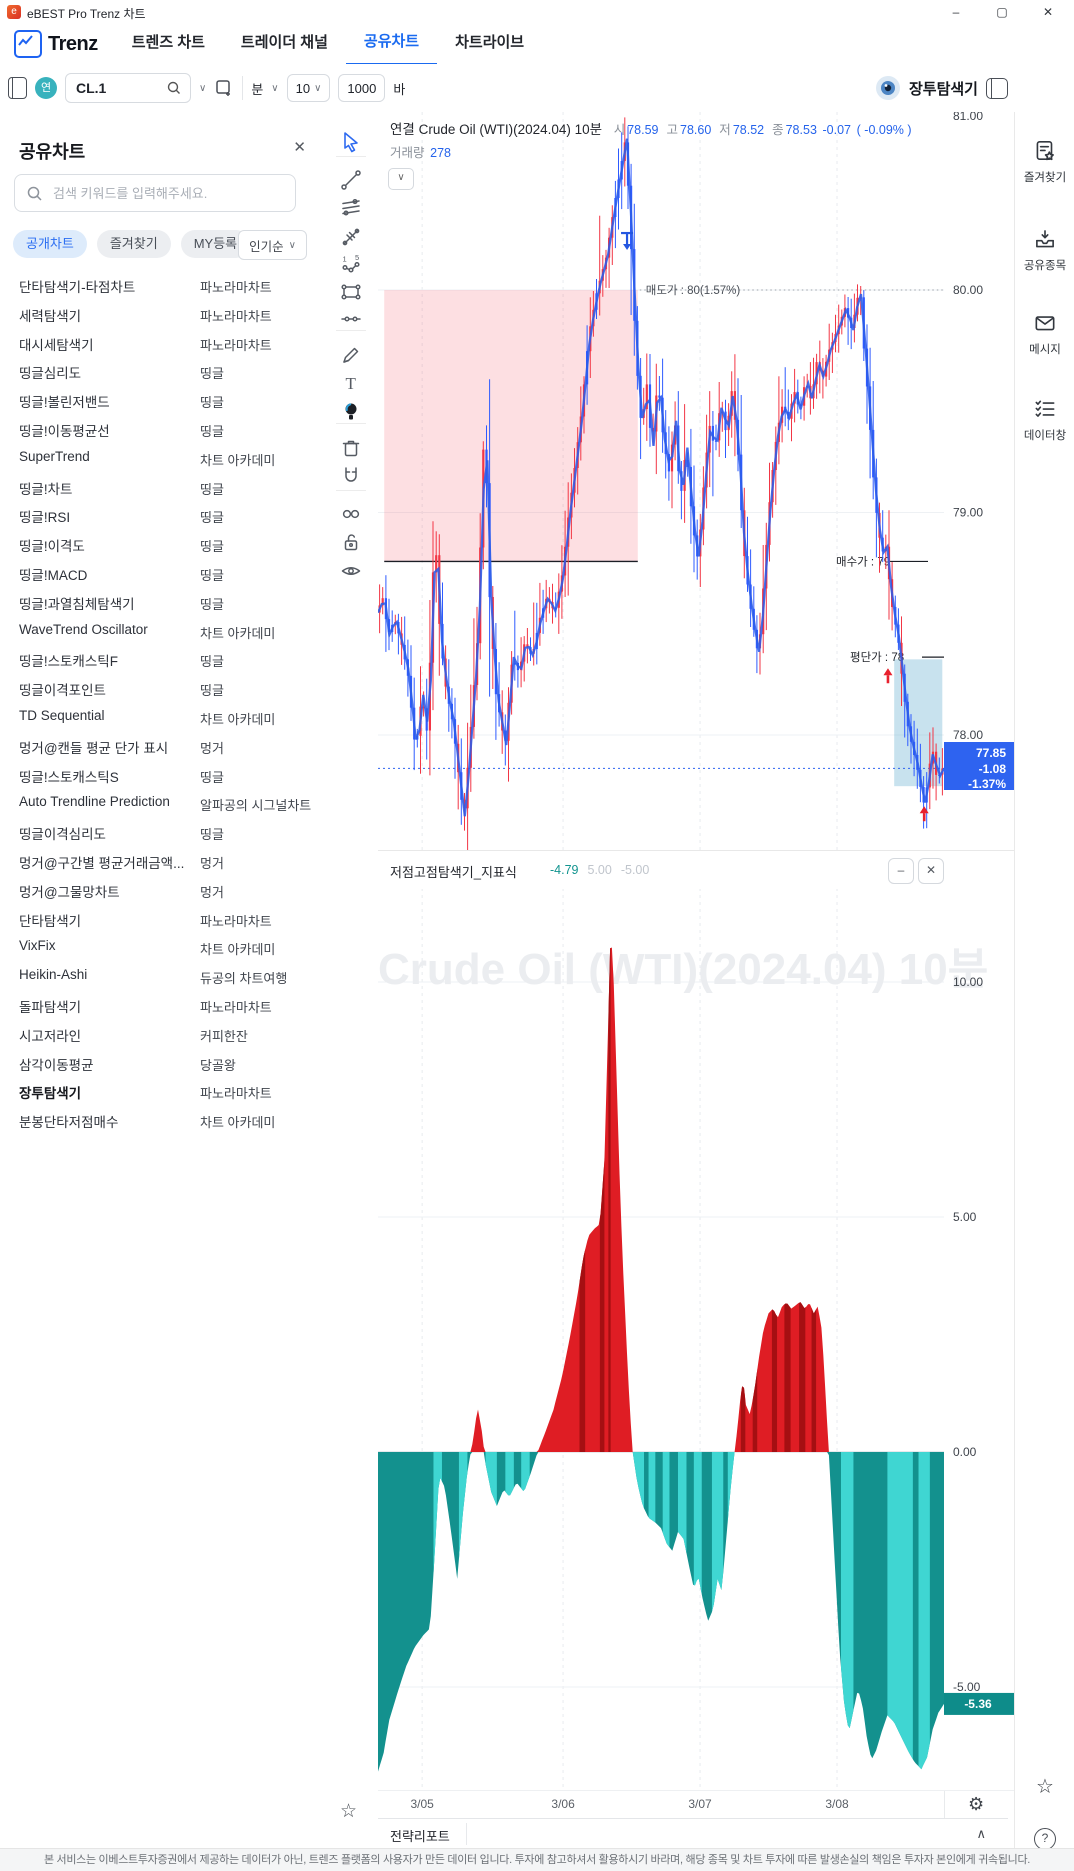 Image resolution: width=1074 pixels, height=1871 pixels. I want to click on chart-name: 단타탐색기-타점차트, so click(77, 287).